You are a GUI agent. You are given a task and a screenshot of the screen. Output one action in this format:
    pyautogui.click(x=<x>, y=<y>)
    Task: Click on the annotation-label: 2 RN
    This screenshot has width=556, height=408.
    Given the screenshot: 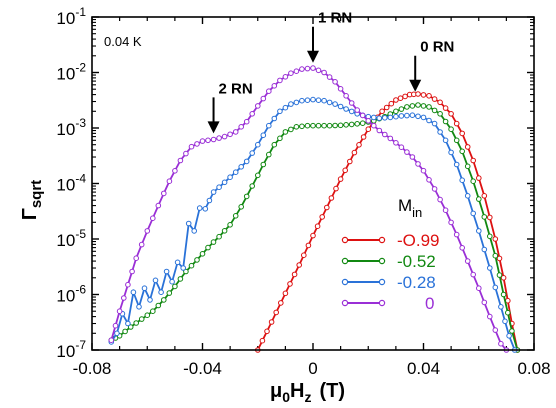 What is the action you would take?
    pyautogui.click(x=236, y=88)
    